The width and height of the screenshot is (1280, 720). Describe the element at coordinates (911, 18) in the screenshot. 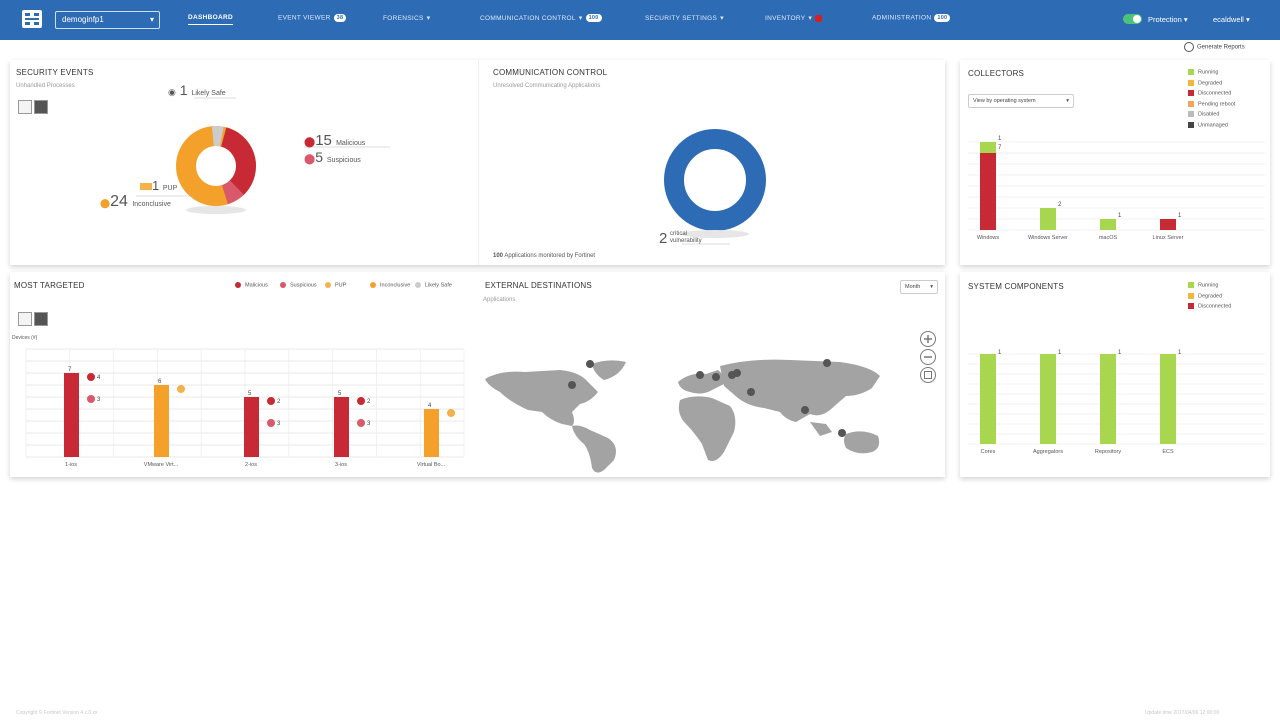

I see `nav-administration: ADMINISTRATION 100` at that location.